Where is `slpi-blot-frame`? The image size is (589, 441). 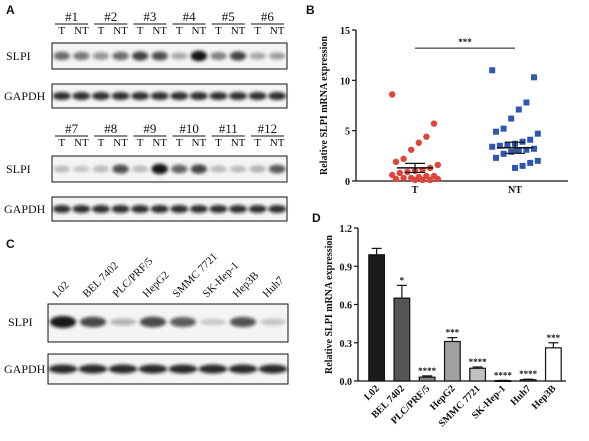 slpi-blot-frame is located at coordinates (169, 169).